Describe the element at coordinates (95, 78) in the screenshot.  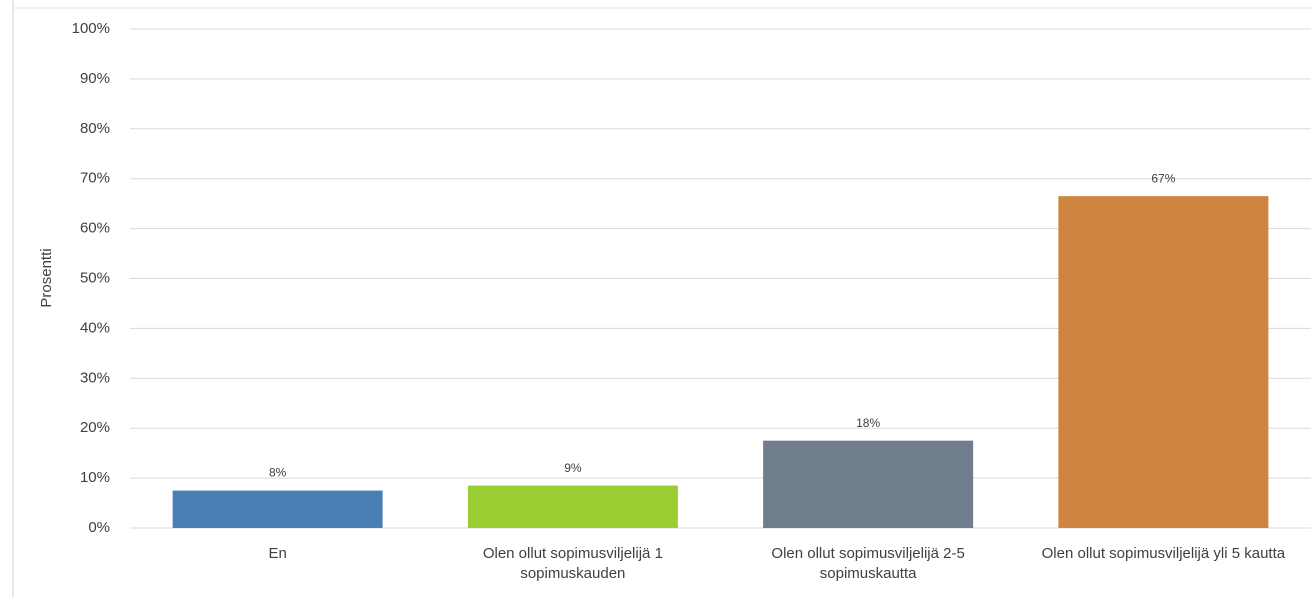
I see `y-tick-label: 90%` at that location.